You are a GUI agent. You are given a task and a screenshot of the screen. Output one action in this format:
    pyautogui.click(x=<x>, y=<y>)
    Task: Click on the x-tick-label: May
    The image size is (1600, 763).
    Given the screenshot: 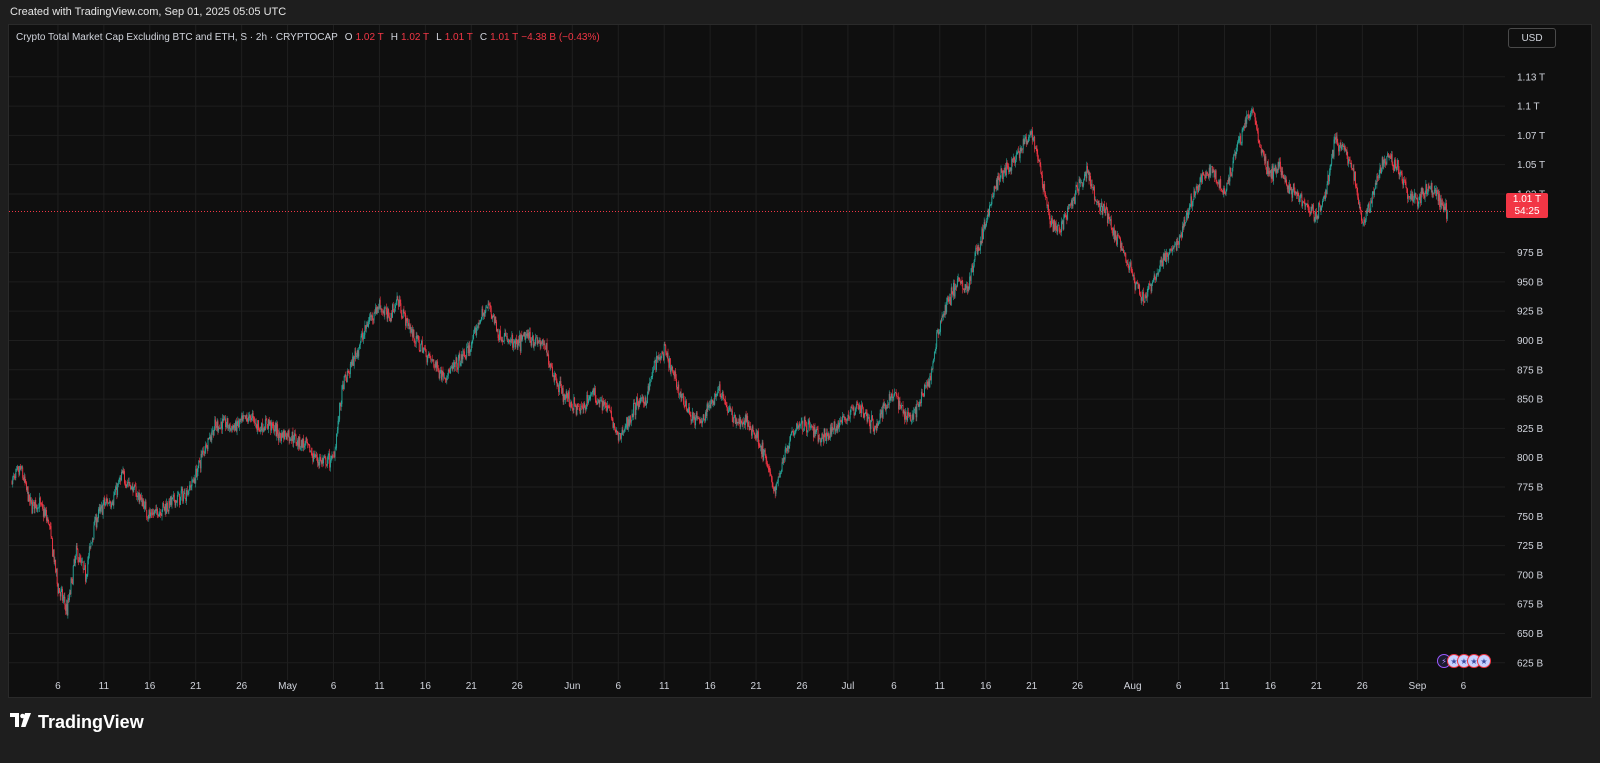 What is the action you would take?
    pyautogui.click(x=287, y=686)
    